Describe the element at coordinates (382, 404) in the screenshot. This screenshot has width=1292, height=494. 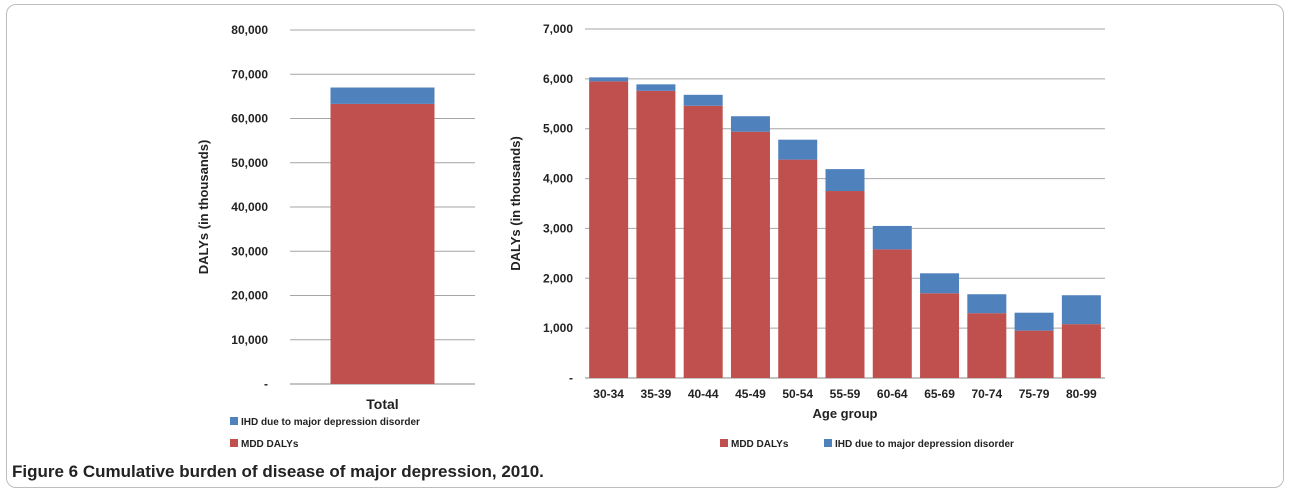
I see `chart1-x-tick-label: Total` at that location.